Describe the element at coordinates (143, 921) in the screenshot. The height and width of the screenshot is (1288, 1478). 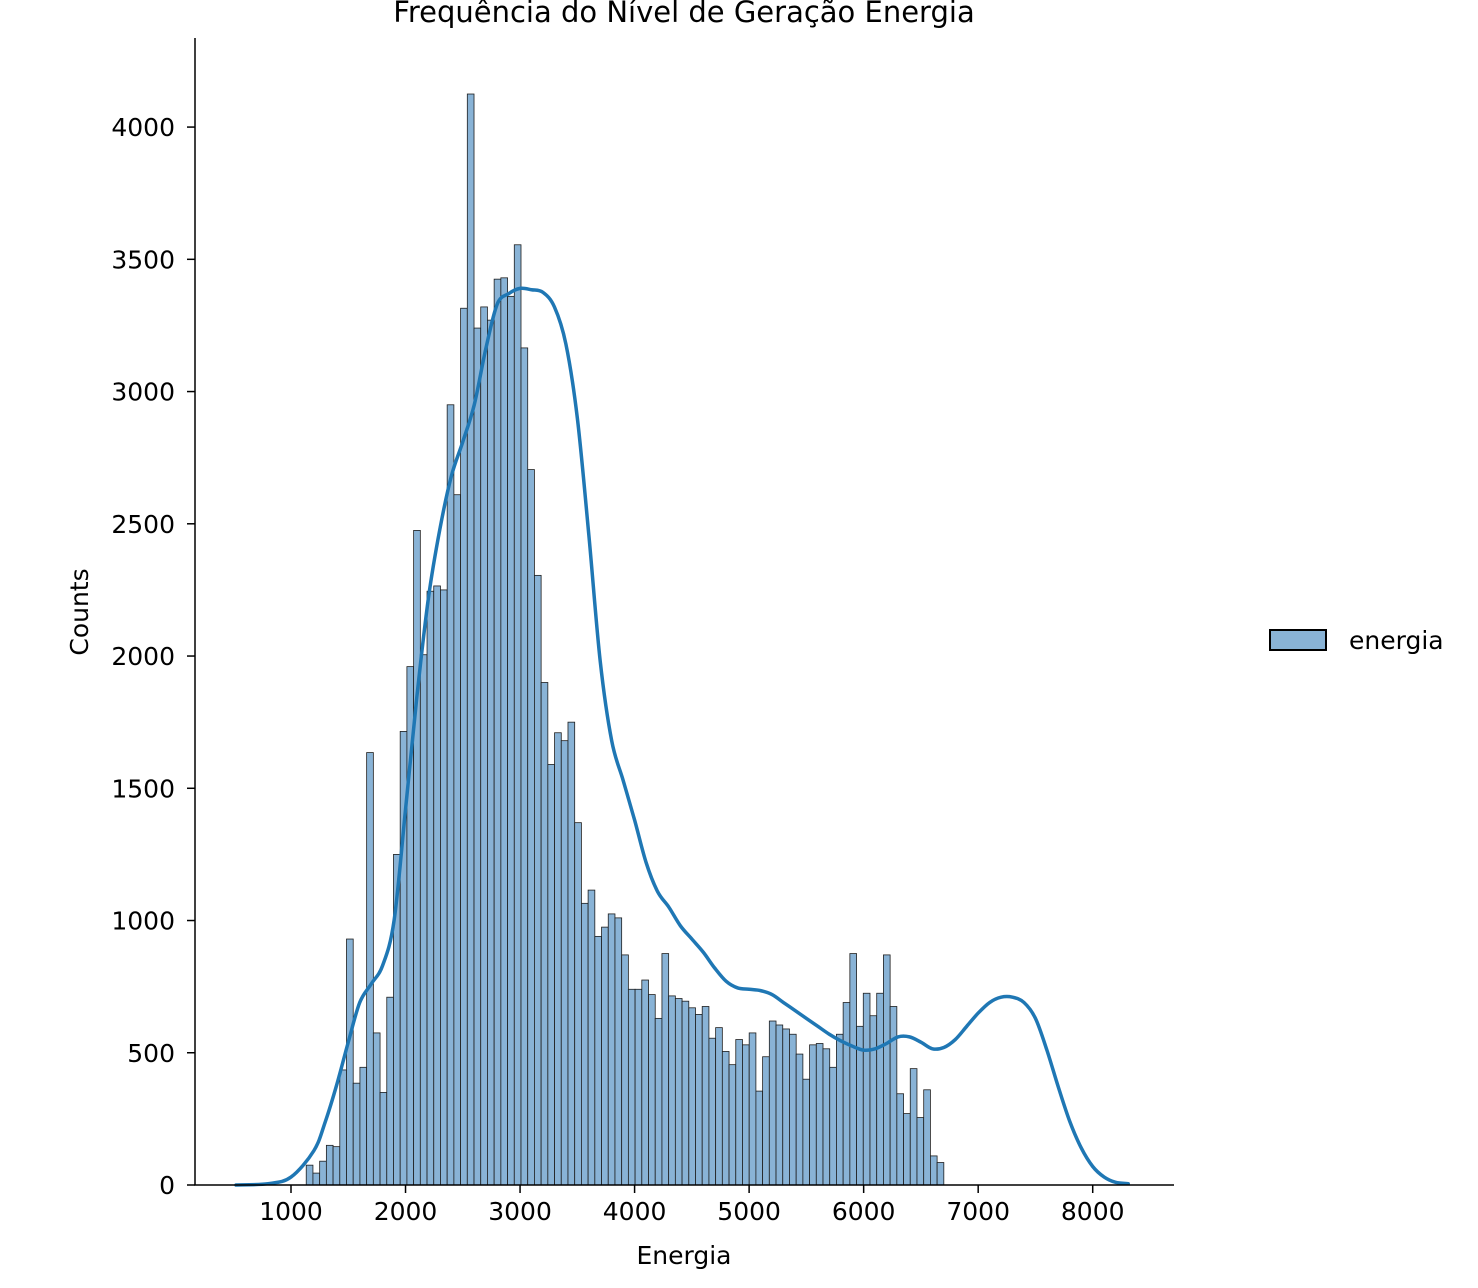
I see `y-tick-label: 1000` at that location.